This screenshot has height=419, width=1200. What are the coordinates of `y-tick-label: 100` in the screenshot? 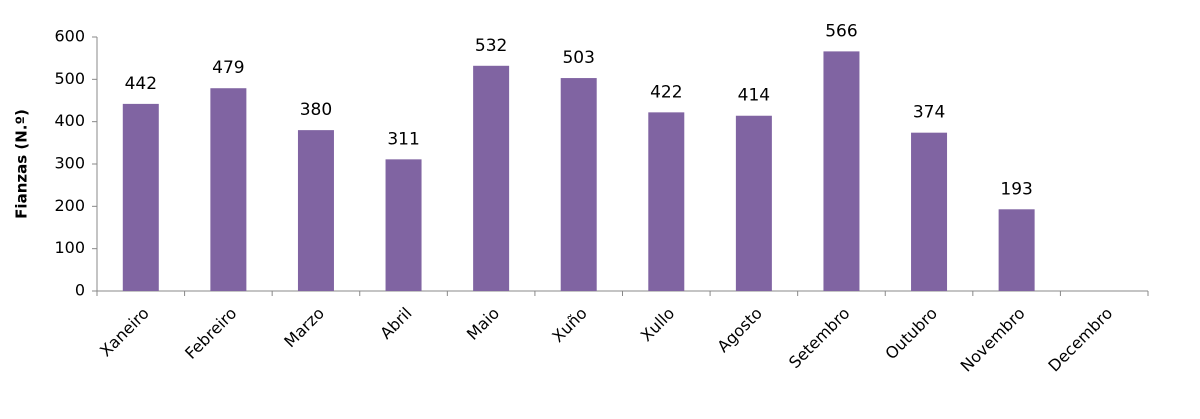 It's located at (69, 247).